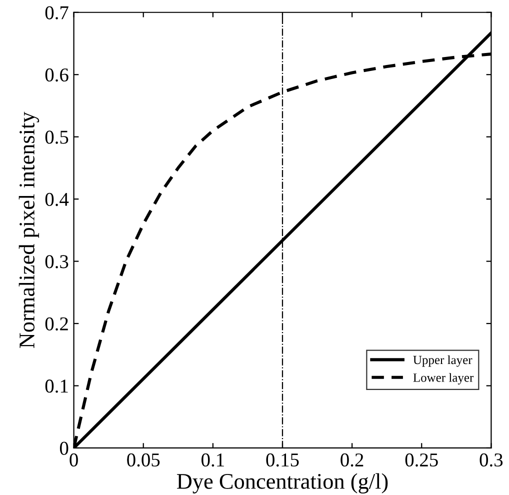 Image resolution: width=509 pixels, height=495 pixels. Describe the element at coordinates (421, 460) in the screenshot. I see `x-tick-label: 0.25` at that location.